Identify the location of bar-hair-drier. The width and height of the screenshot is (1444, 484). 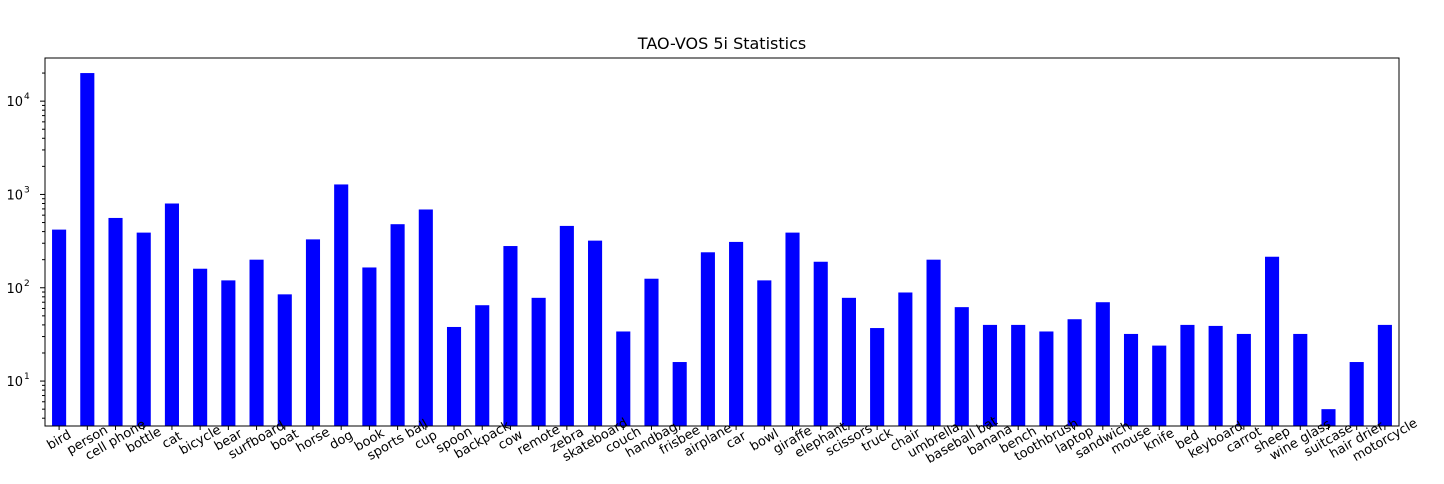
(1356, 394).